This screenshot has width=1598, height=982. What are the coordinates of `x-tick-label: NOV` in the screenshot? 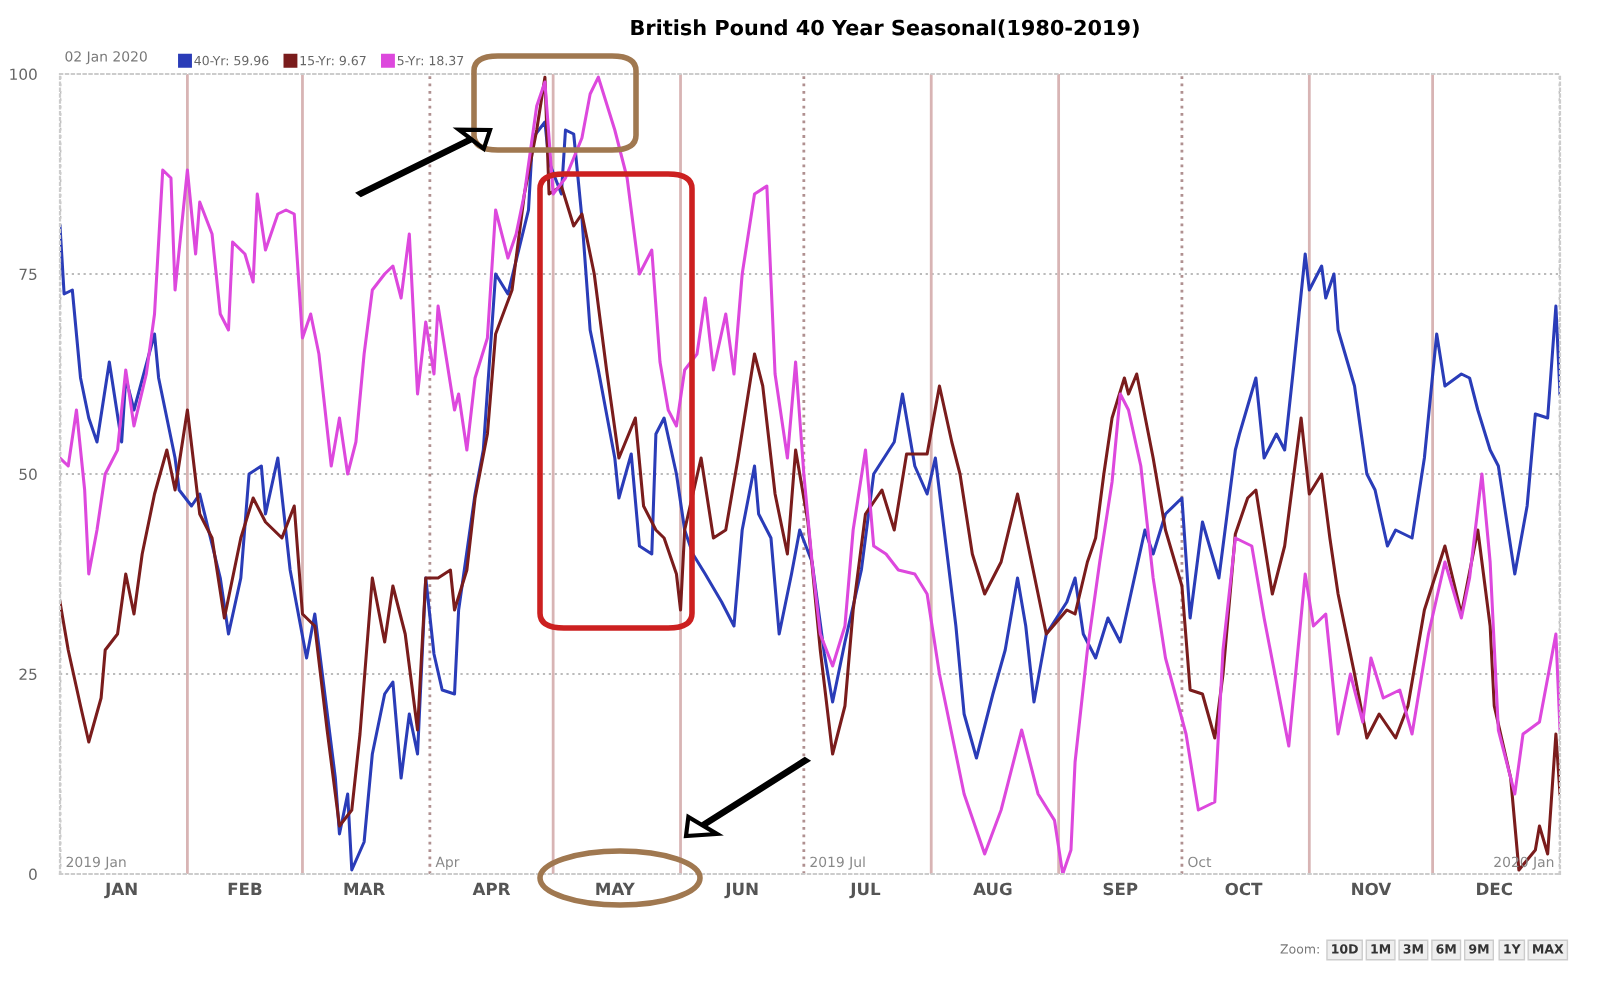 It's located at (1372, 889).